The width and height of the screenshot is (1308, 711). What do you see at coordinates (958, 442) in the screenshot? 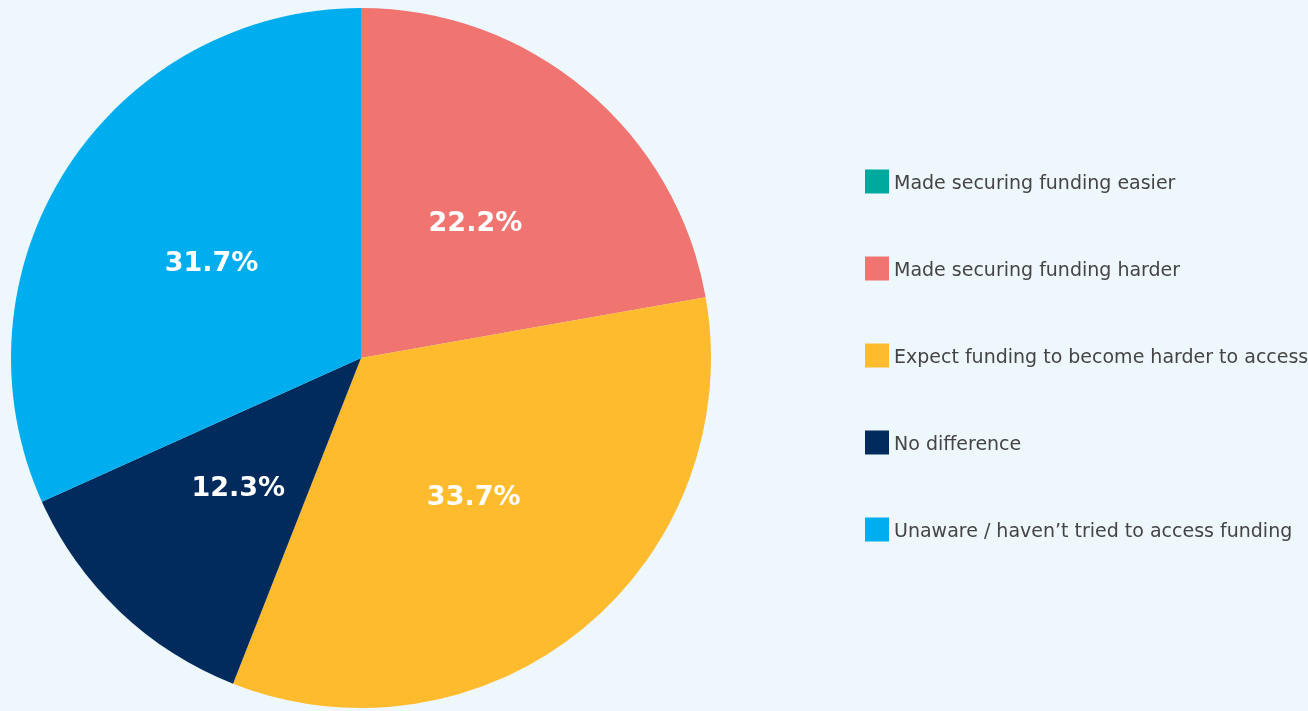
I see `legend-label: No difference` at bounding box center [958, 442].